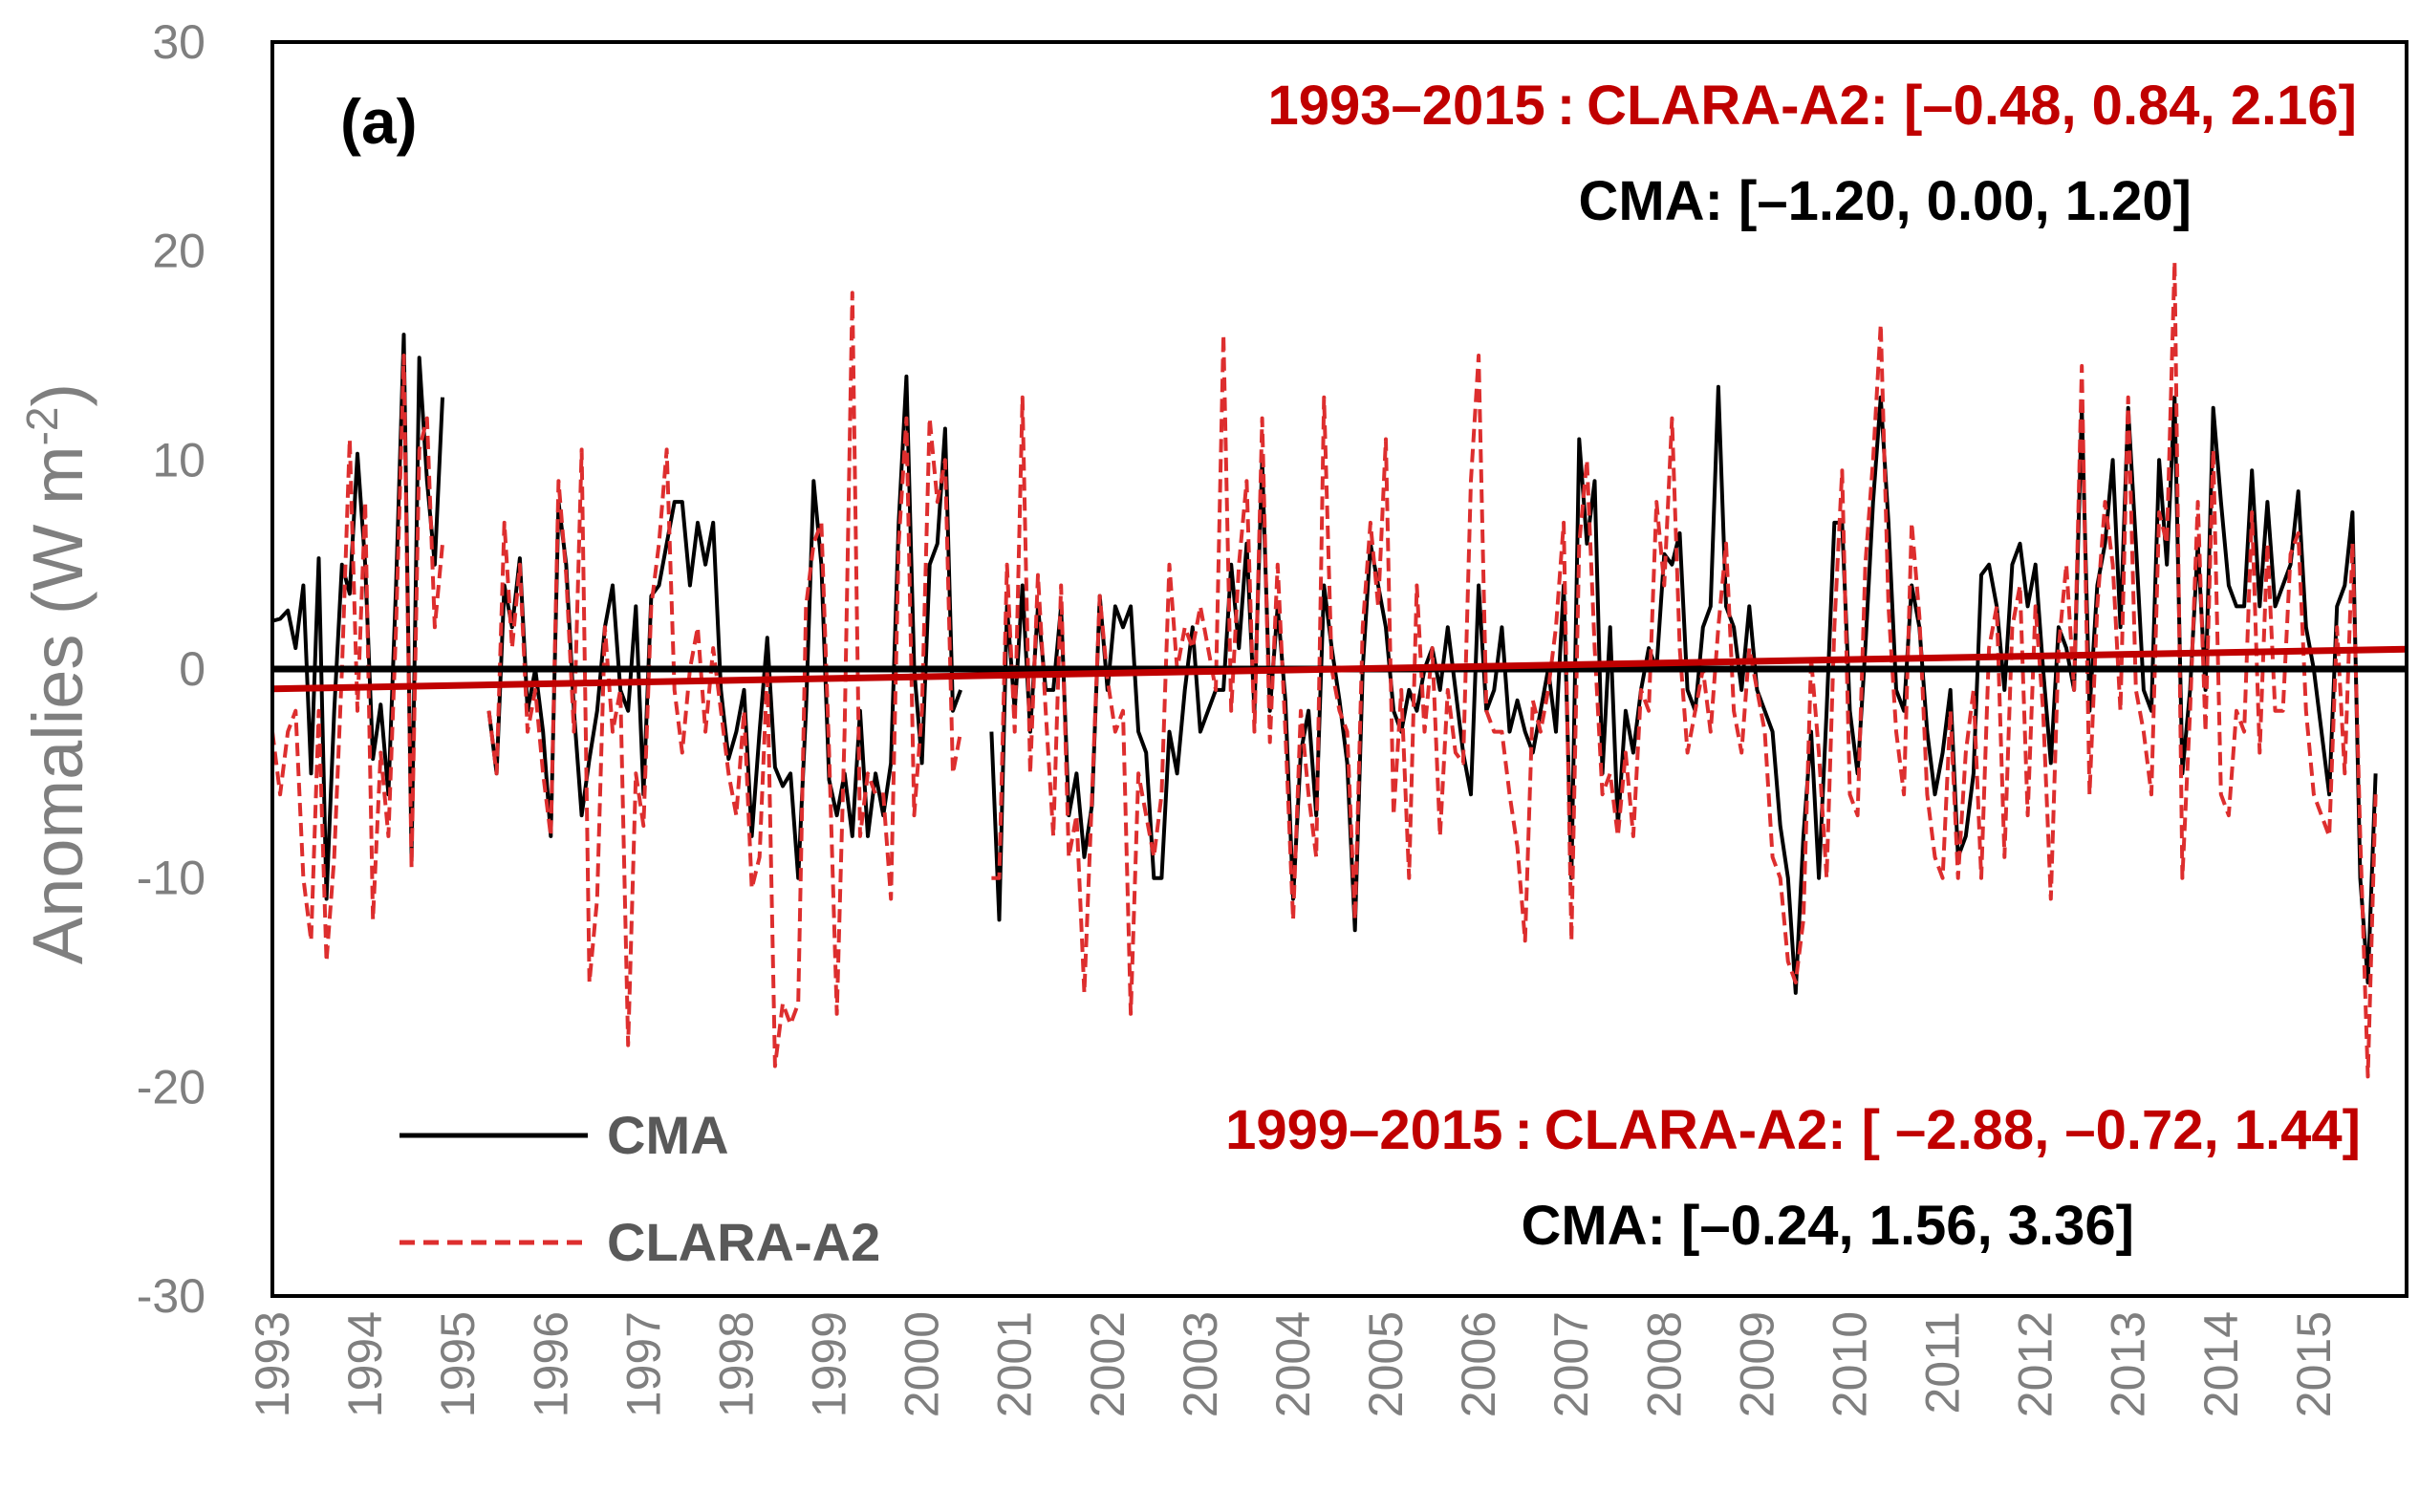 Image resolution: width=2419 pixels, height=1512 pixels. I want to click on y-tick-label: -10, so click(171, 878).